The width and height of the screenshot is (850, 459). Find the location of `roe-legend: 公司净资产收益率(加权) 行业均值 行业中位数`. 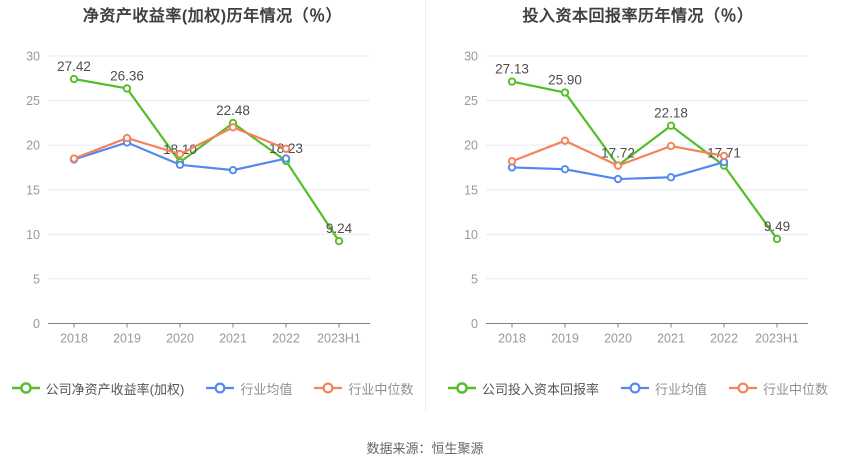

roe-legend: 公司净资产收益率(加权) 行业均值 行业中位数 is located at coordinates (212, 388).